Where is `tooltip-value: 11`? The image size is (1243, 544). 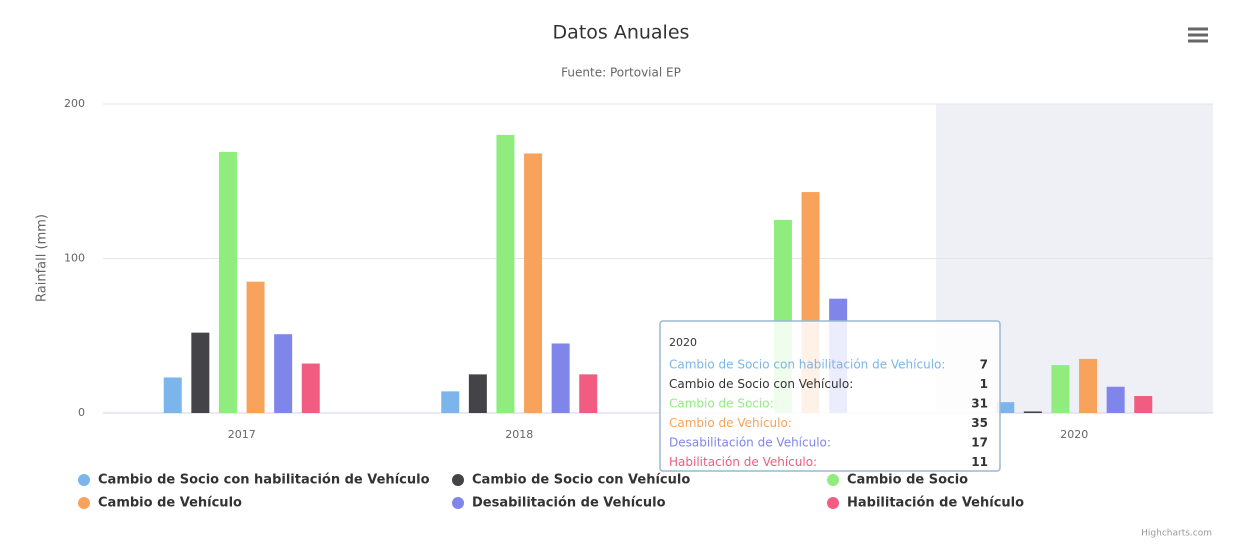 tooltip-value: 11 is located at coordinates (979, 462).